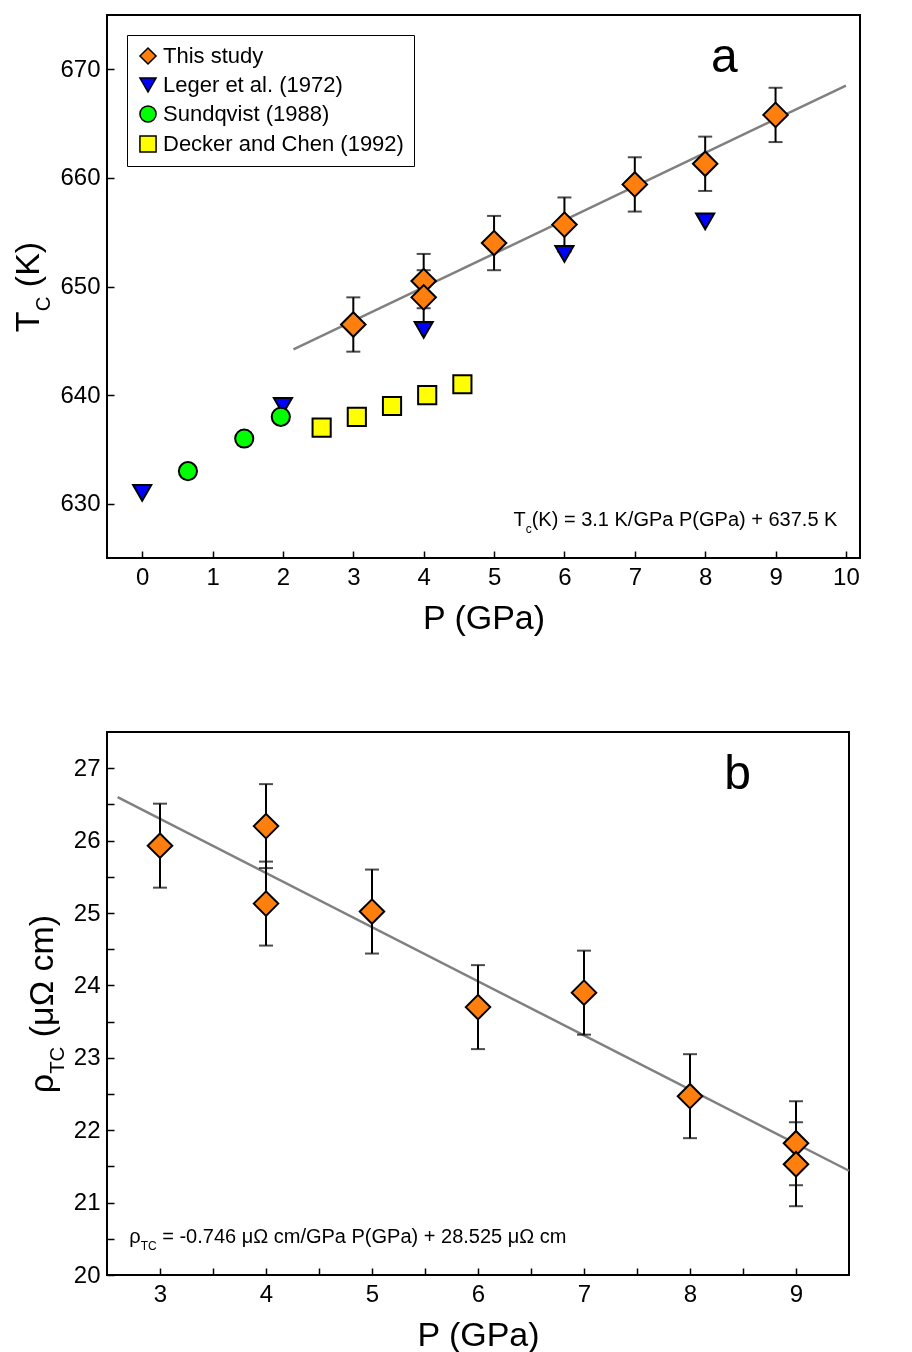  Describe the element at coordinates (80, 68) in the screenshot. I see `y-tick-label: 670` at that location.